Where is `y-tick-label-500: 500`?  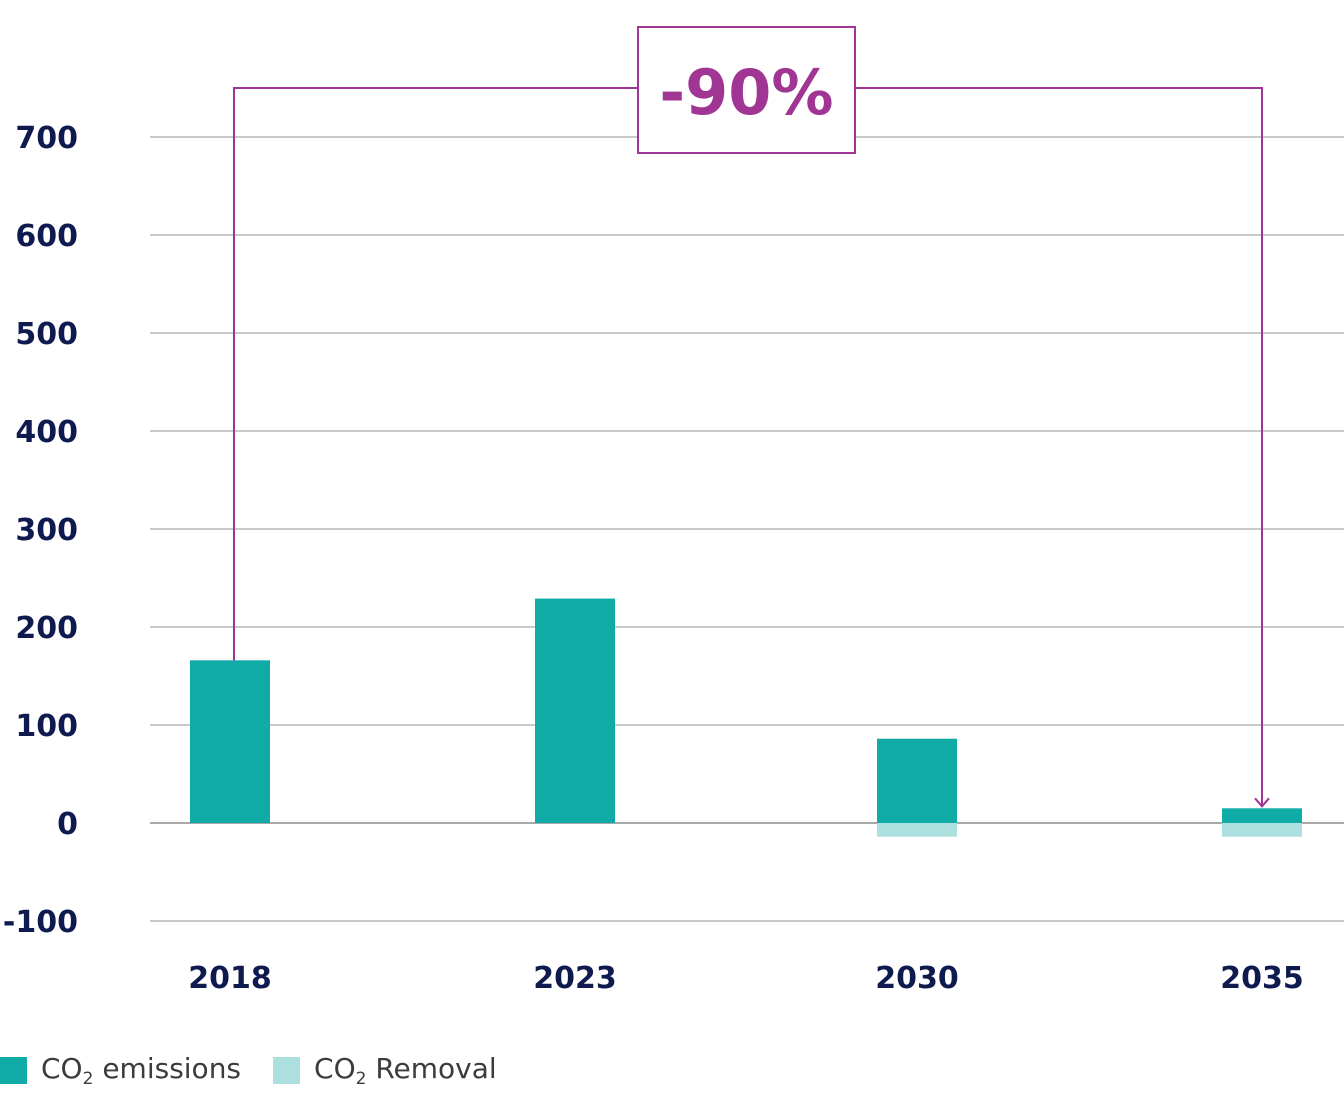 y-tick-label-500: 500 is located at coordinates (46, 334).